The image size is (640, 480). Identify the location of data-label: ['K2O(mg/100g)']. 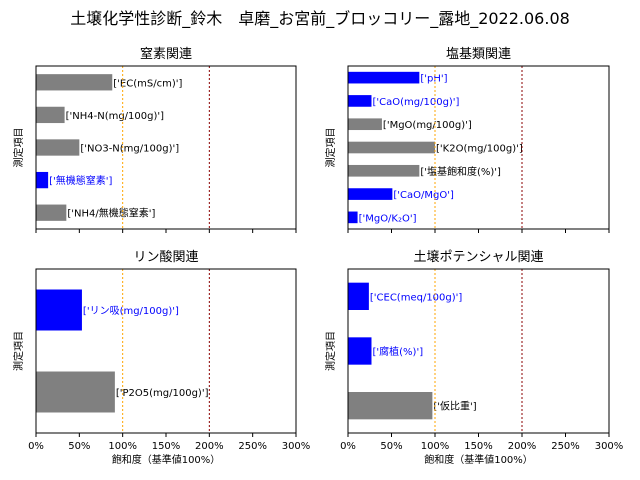
(479, 149).